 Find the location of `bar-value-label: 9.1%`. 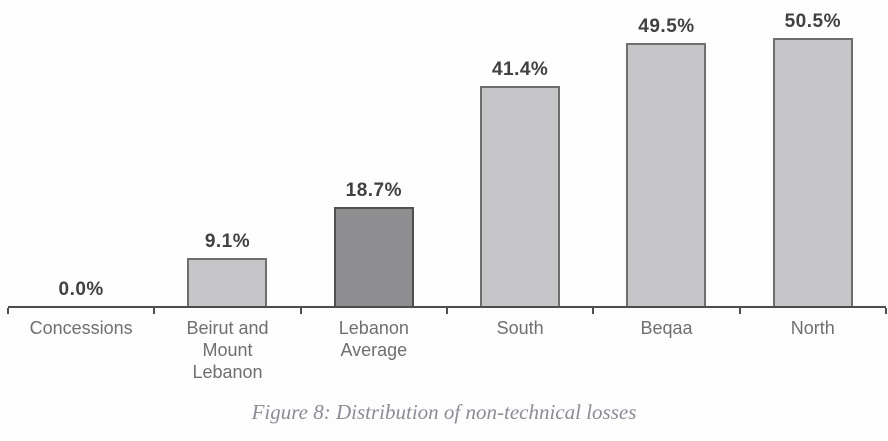

bar-value-label: 9.1% is located at coordinates (227, 241).